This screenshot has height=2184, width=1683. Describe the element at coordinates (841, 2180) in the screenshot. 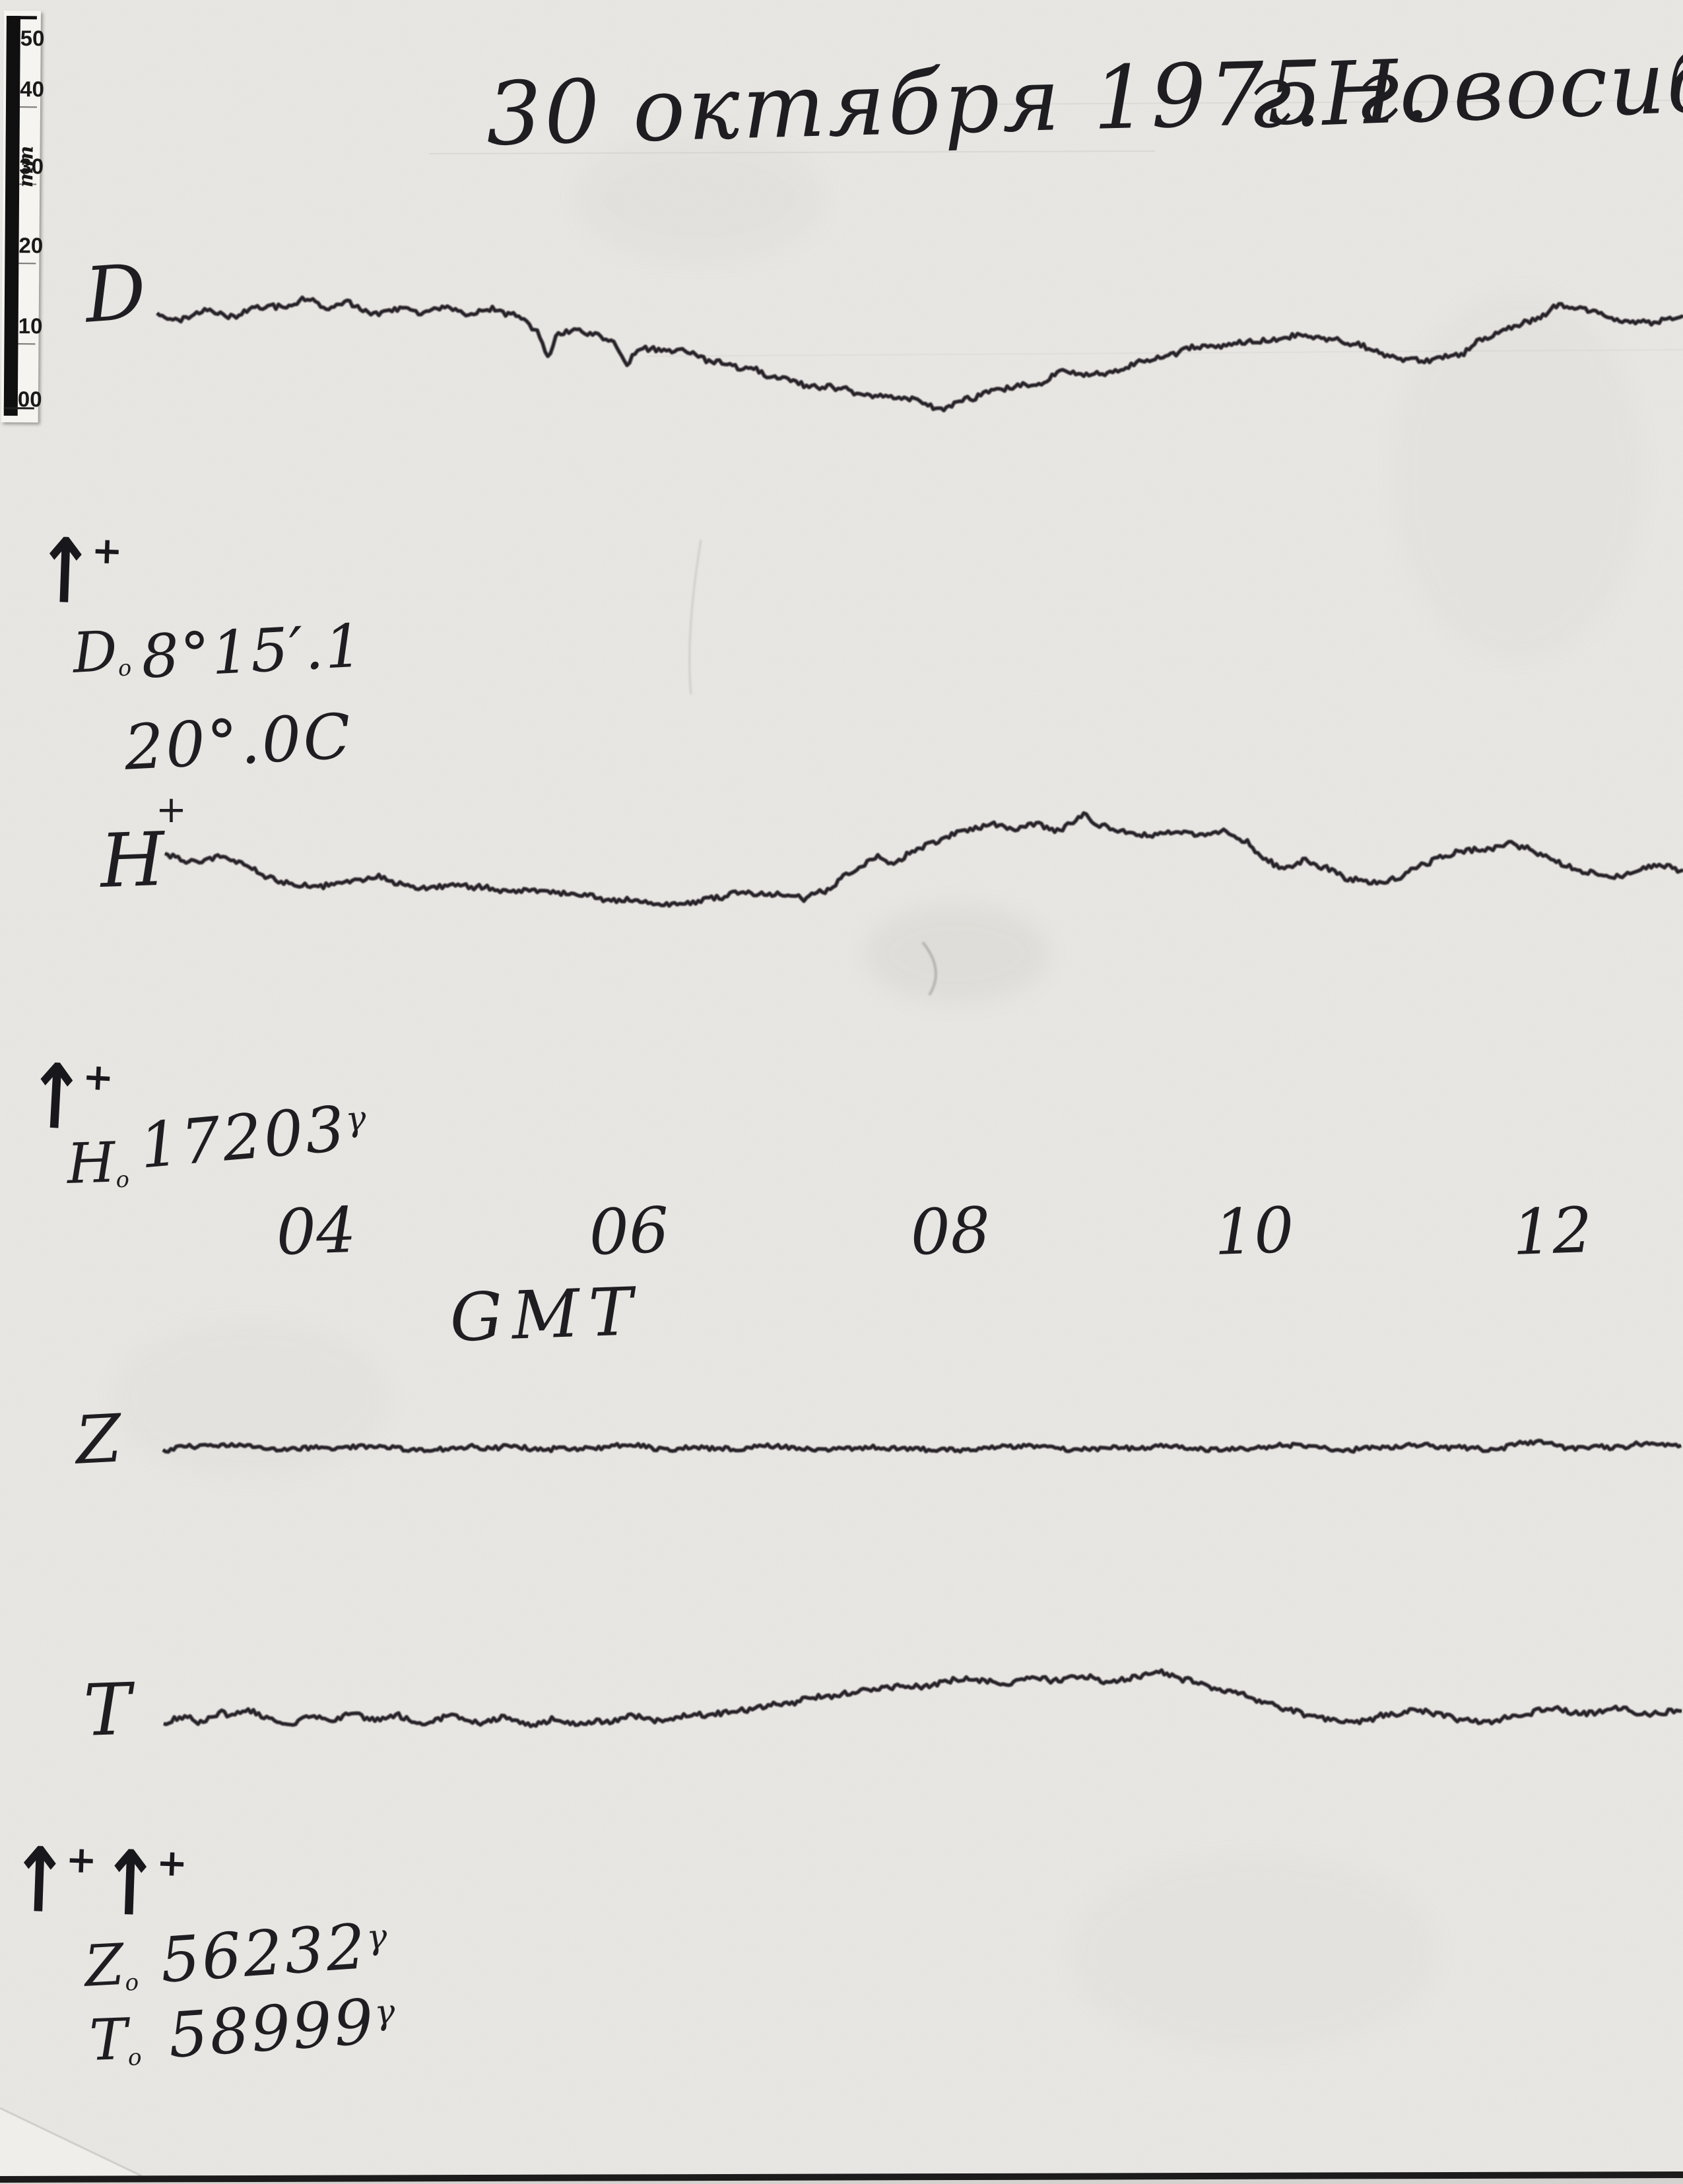

I see `scan-background-strip` at that location.